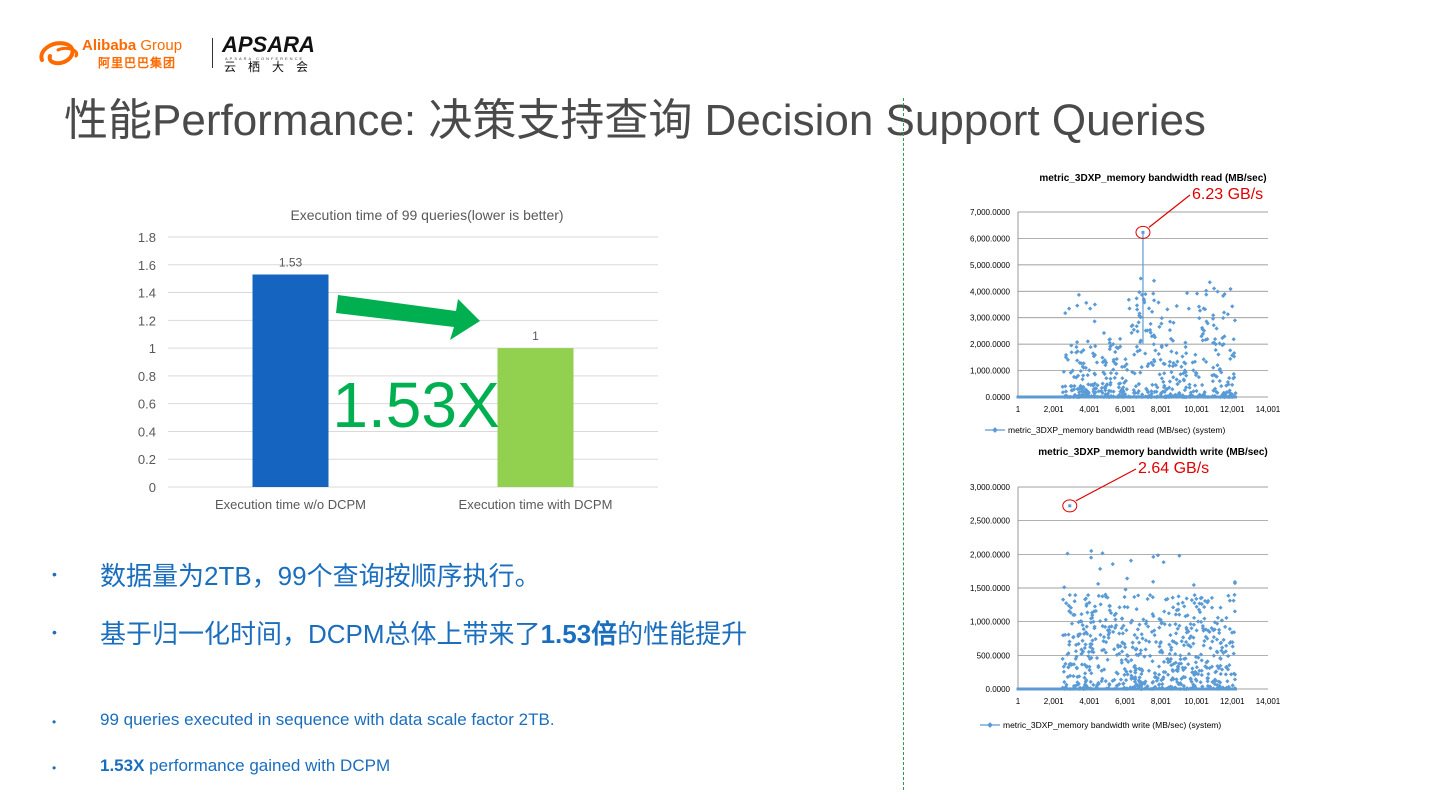 The width and height of the screenshot is (1440, 810). I want to click on speedup-annotation: 1.53X, so click(415, 405).